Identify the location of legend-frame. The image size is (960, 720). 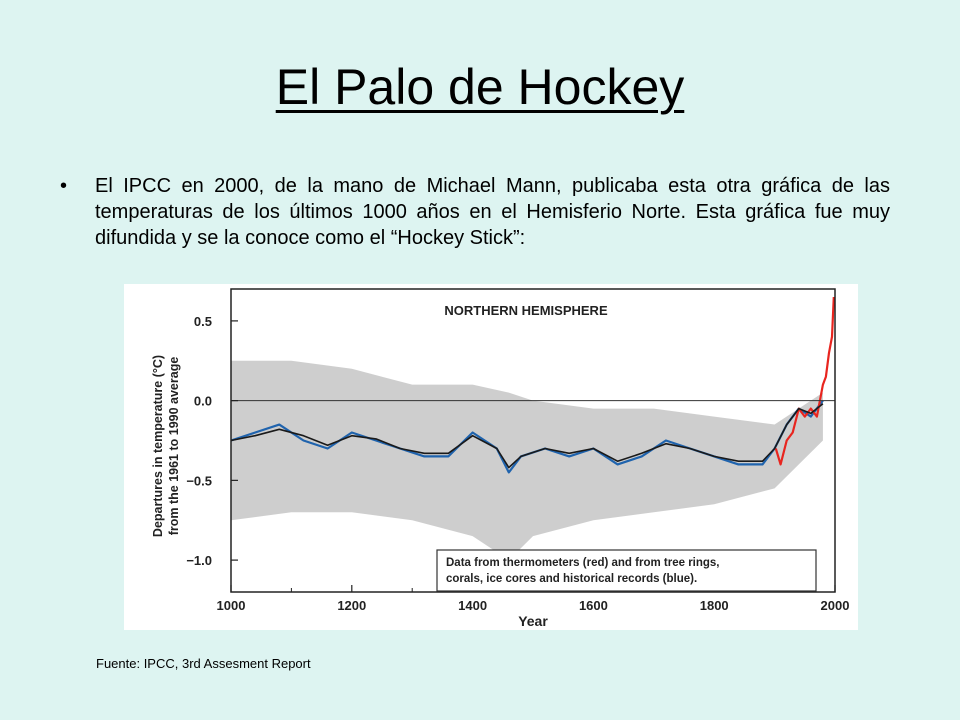
(626, 570).